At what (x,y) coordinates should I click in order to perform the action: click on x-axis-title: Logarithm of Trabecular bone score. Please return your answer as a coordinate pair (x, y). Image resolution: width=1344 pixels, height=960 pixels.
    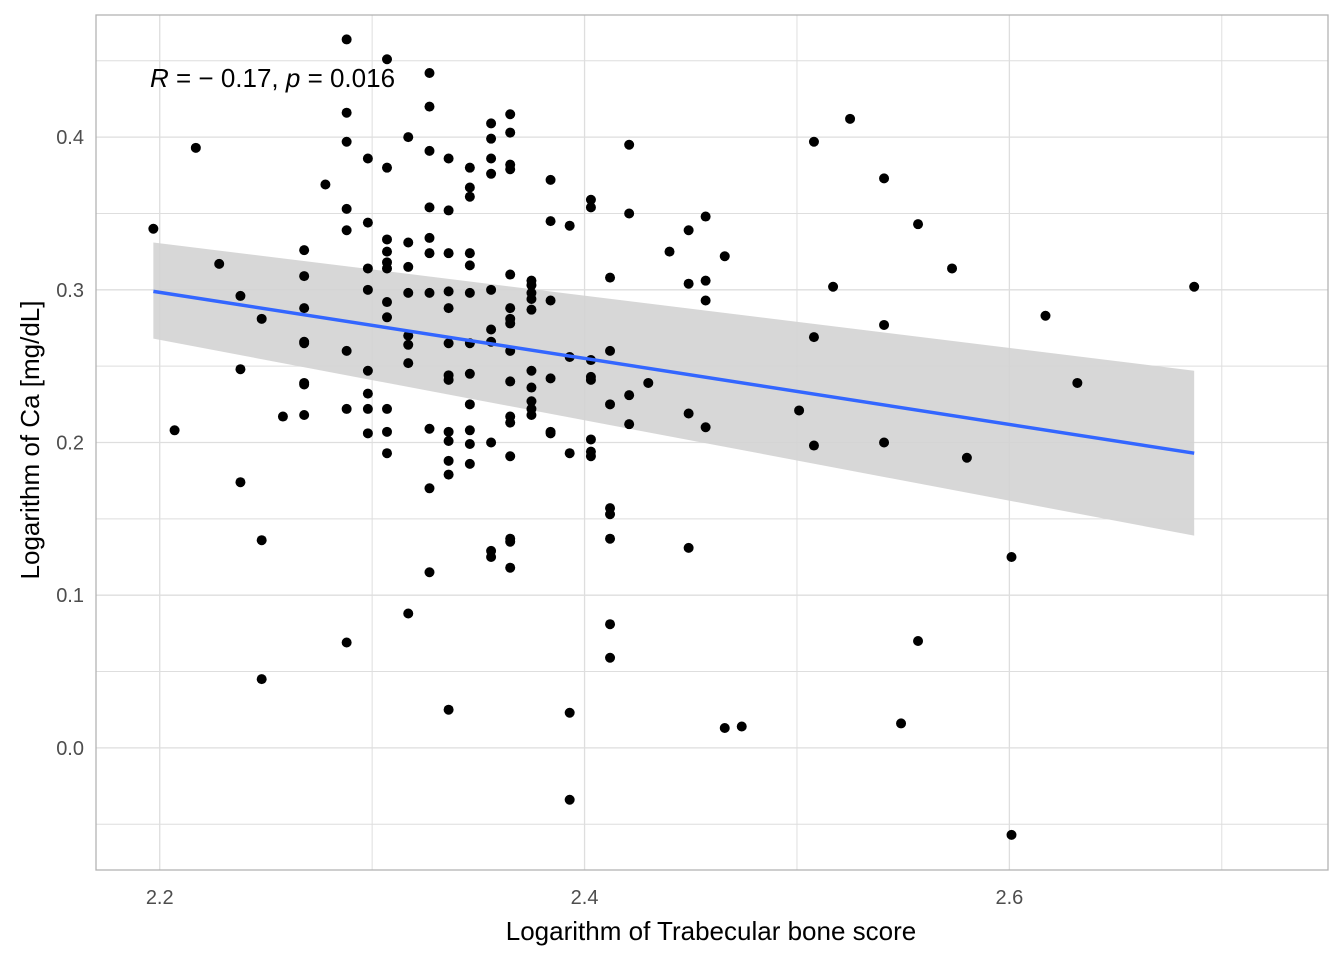
    Looking at the image, I should click on (711, 931).